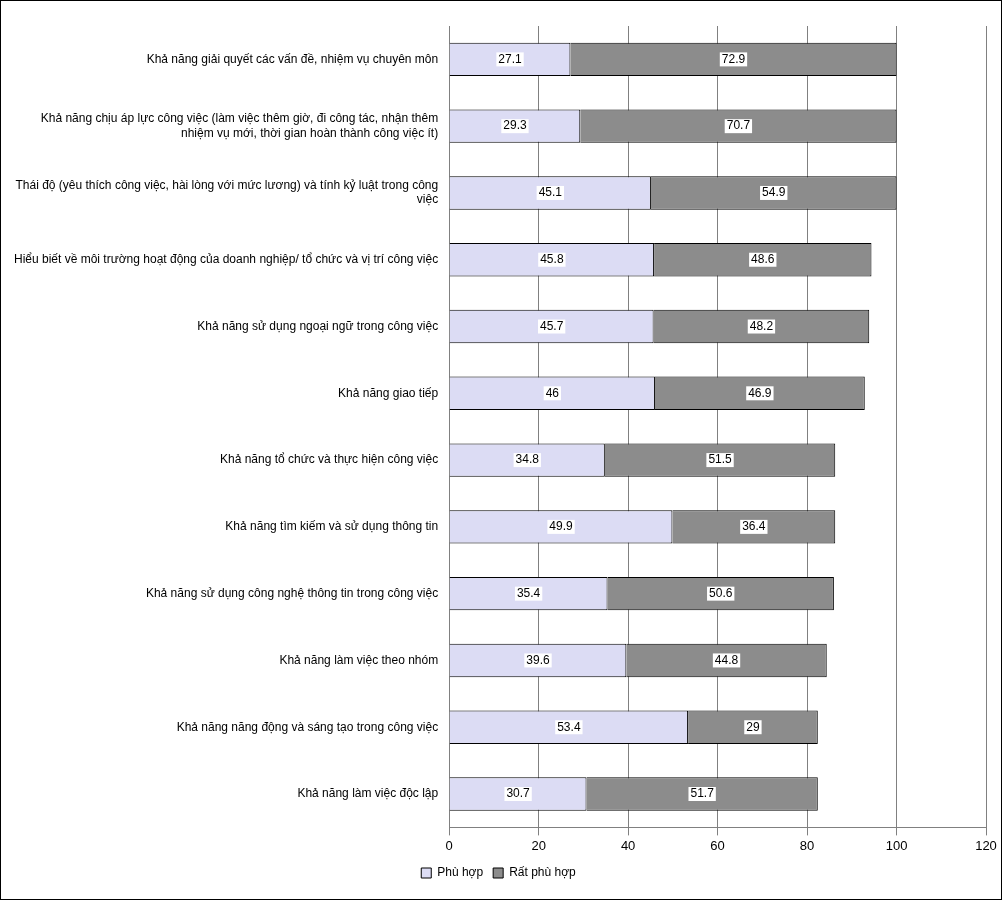 This screenshot has width=1002, height=900. What do you see at coordinates (226, 259) in the screenshot?
I see `y-tick-label: Hiểu biết về môi trường hoạt động của doanh nghiệp/ tổ chức và vị trí công việc` at bounding box center [226, 259].